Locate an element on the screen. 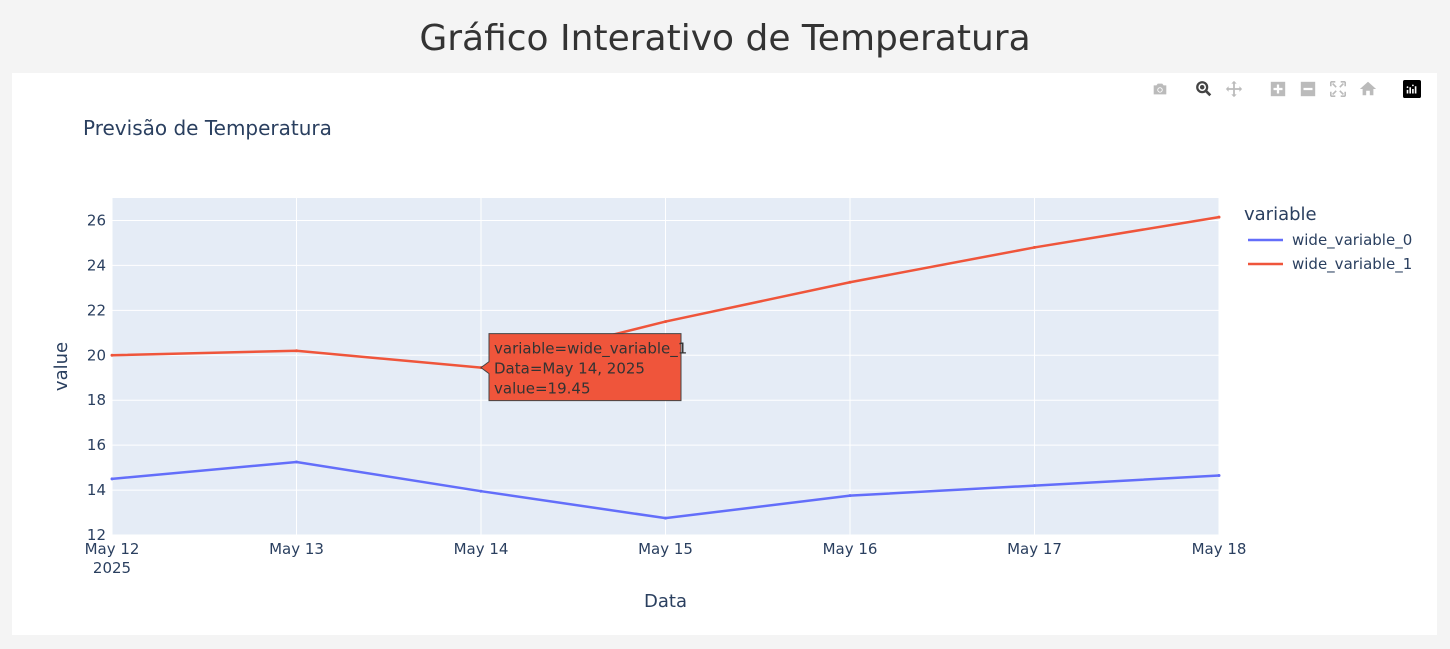 This screenshot has height=649, width=1450. pan-icon is located at coordinates (1234, 89).